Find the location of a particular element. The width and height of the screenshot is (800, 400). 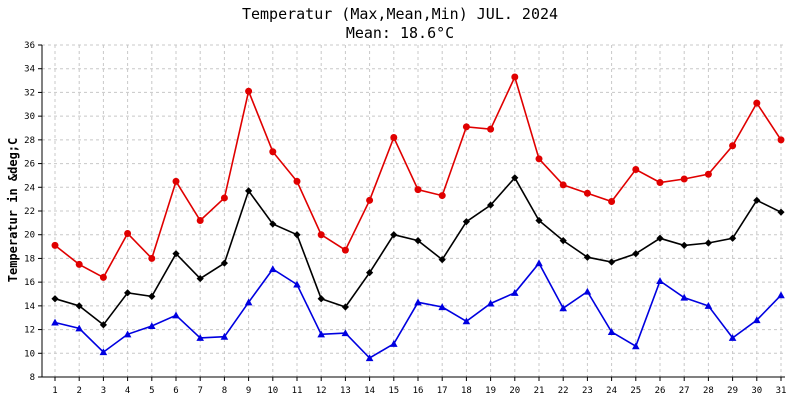

y-tick-label: 24 is located at coordinates (29, 188).